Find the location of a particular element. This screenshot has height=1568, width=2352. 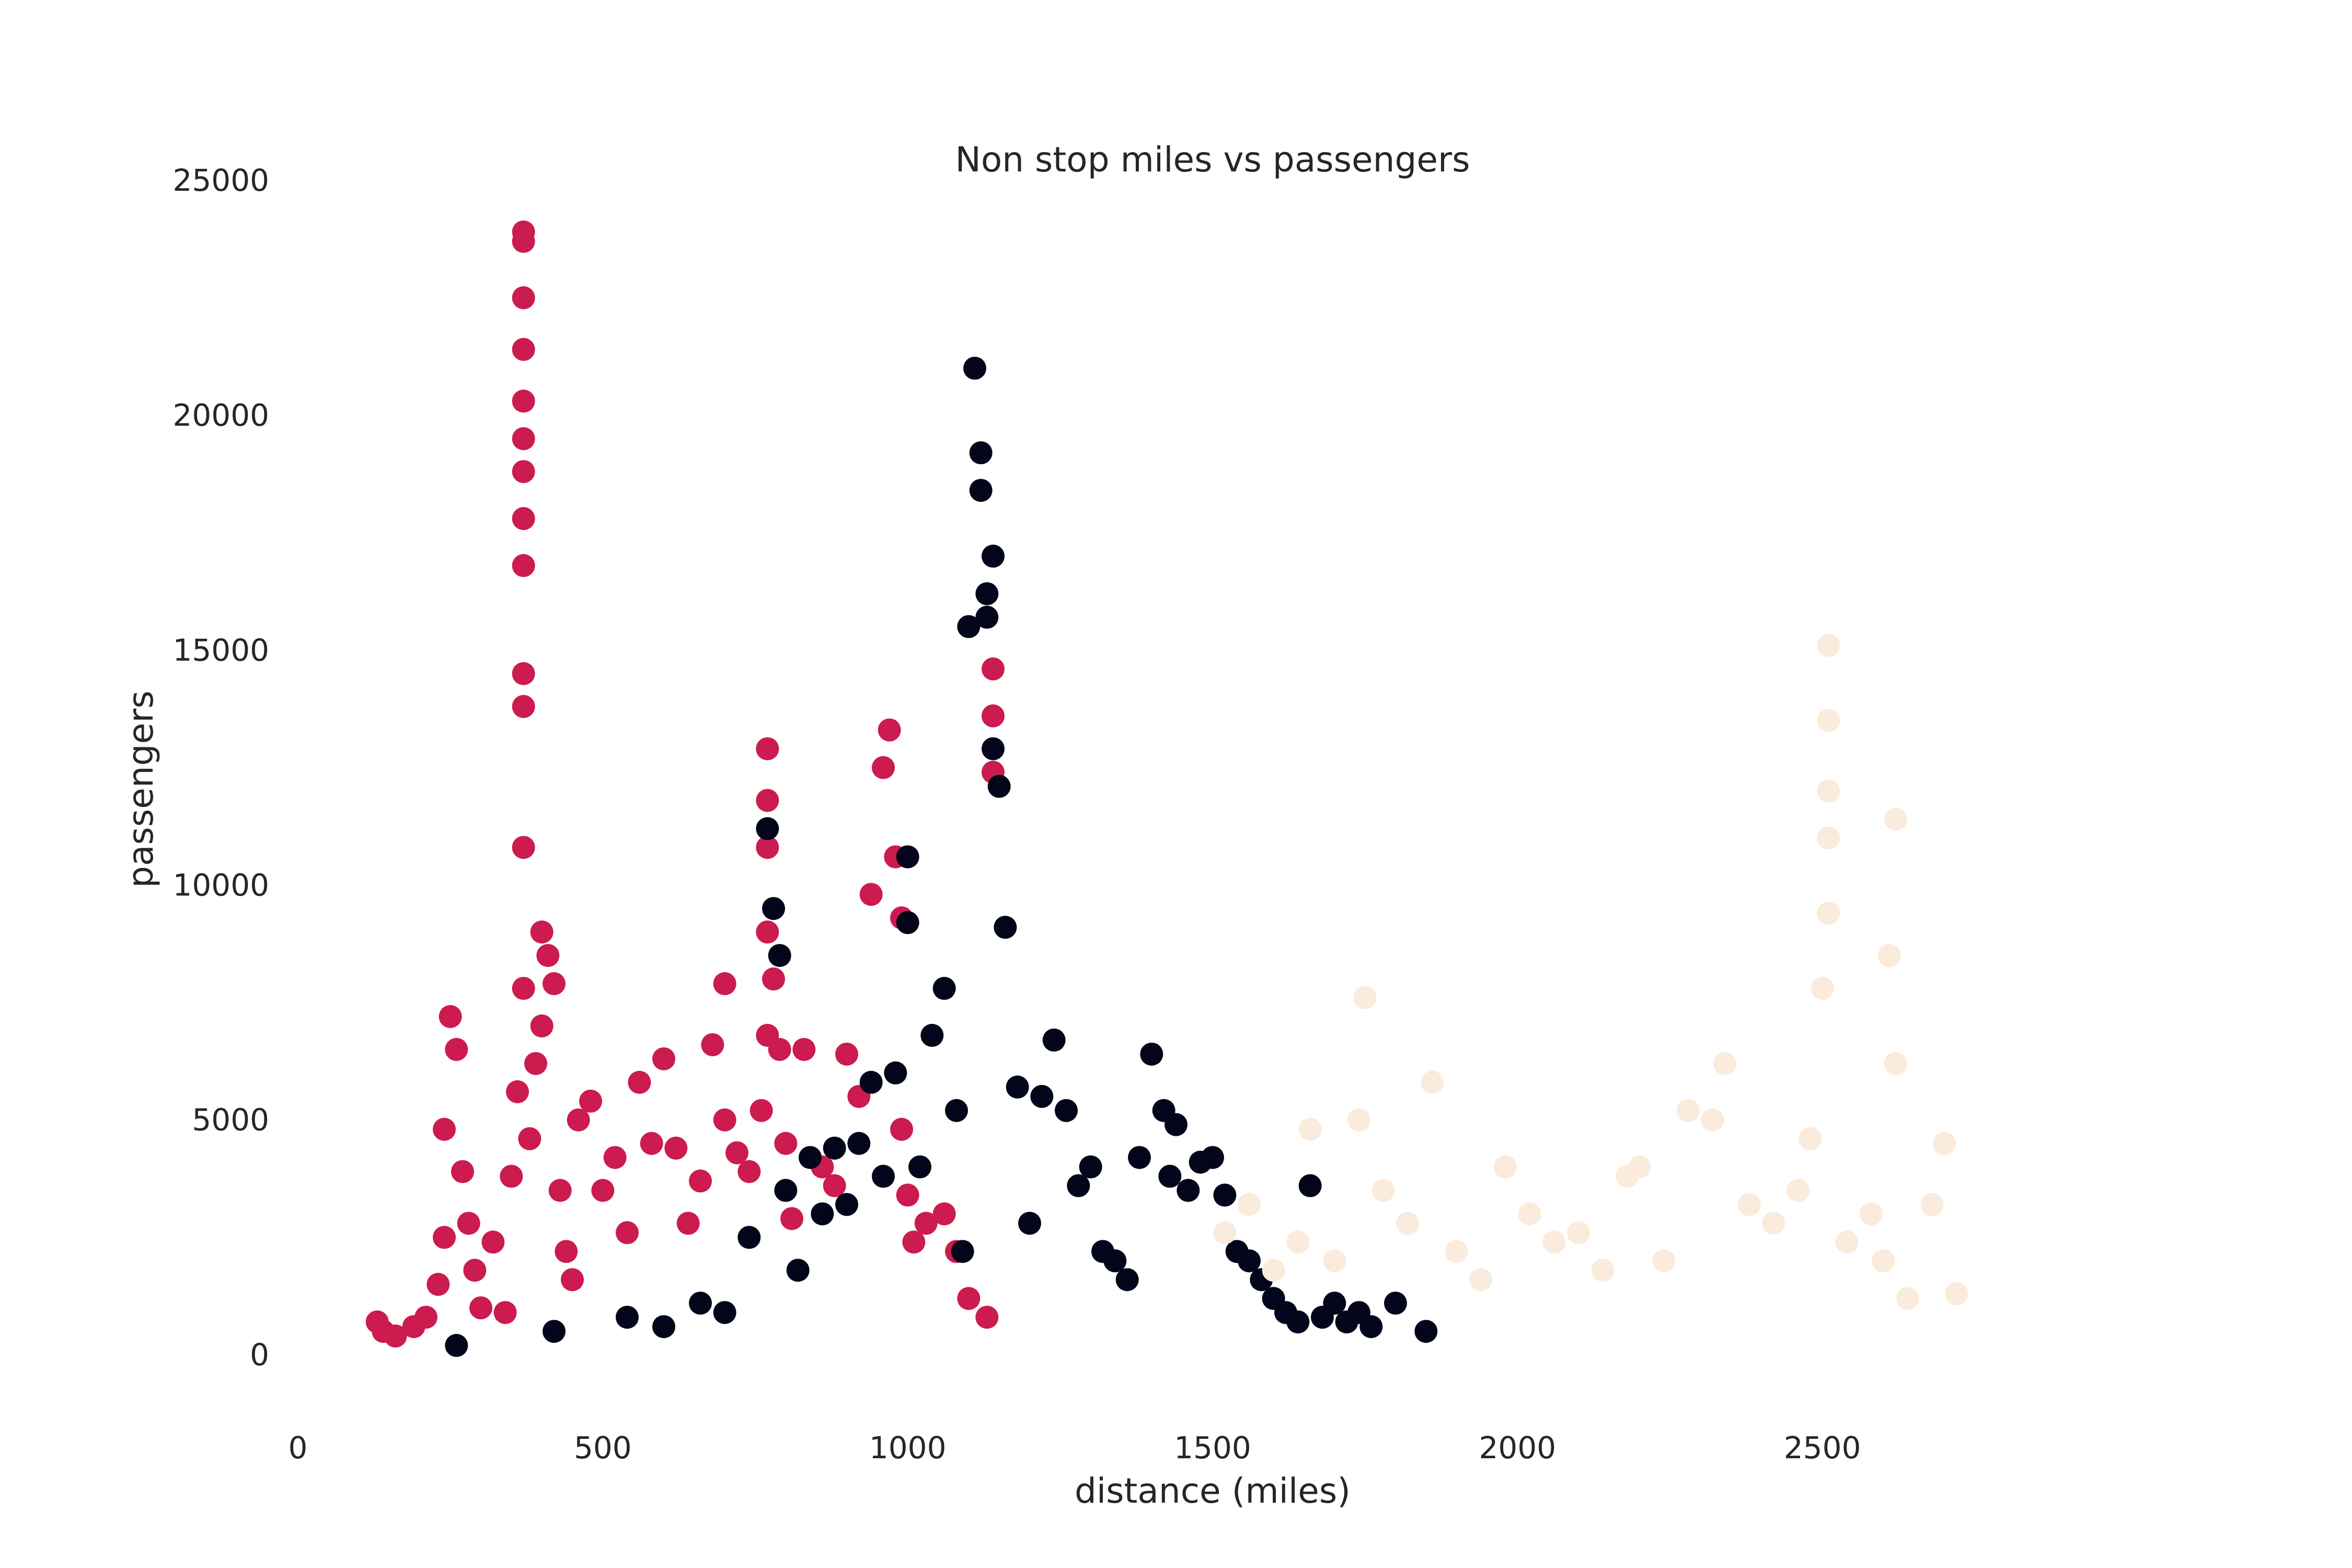

x-axis-ticks: 0 500 1000 1500 2000 2500 is located at coordinates (1075, 1448).